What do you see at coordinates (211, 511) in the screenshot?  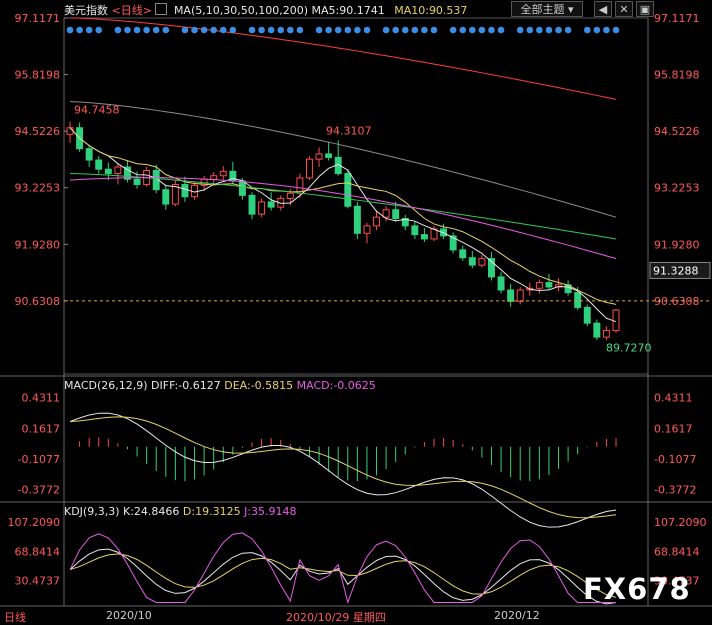 I see `kdj-d: D:19.3125` at bounding box center [211, 511].